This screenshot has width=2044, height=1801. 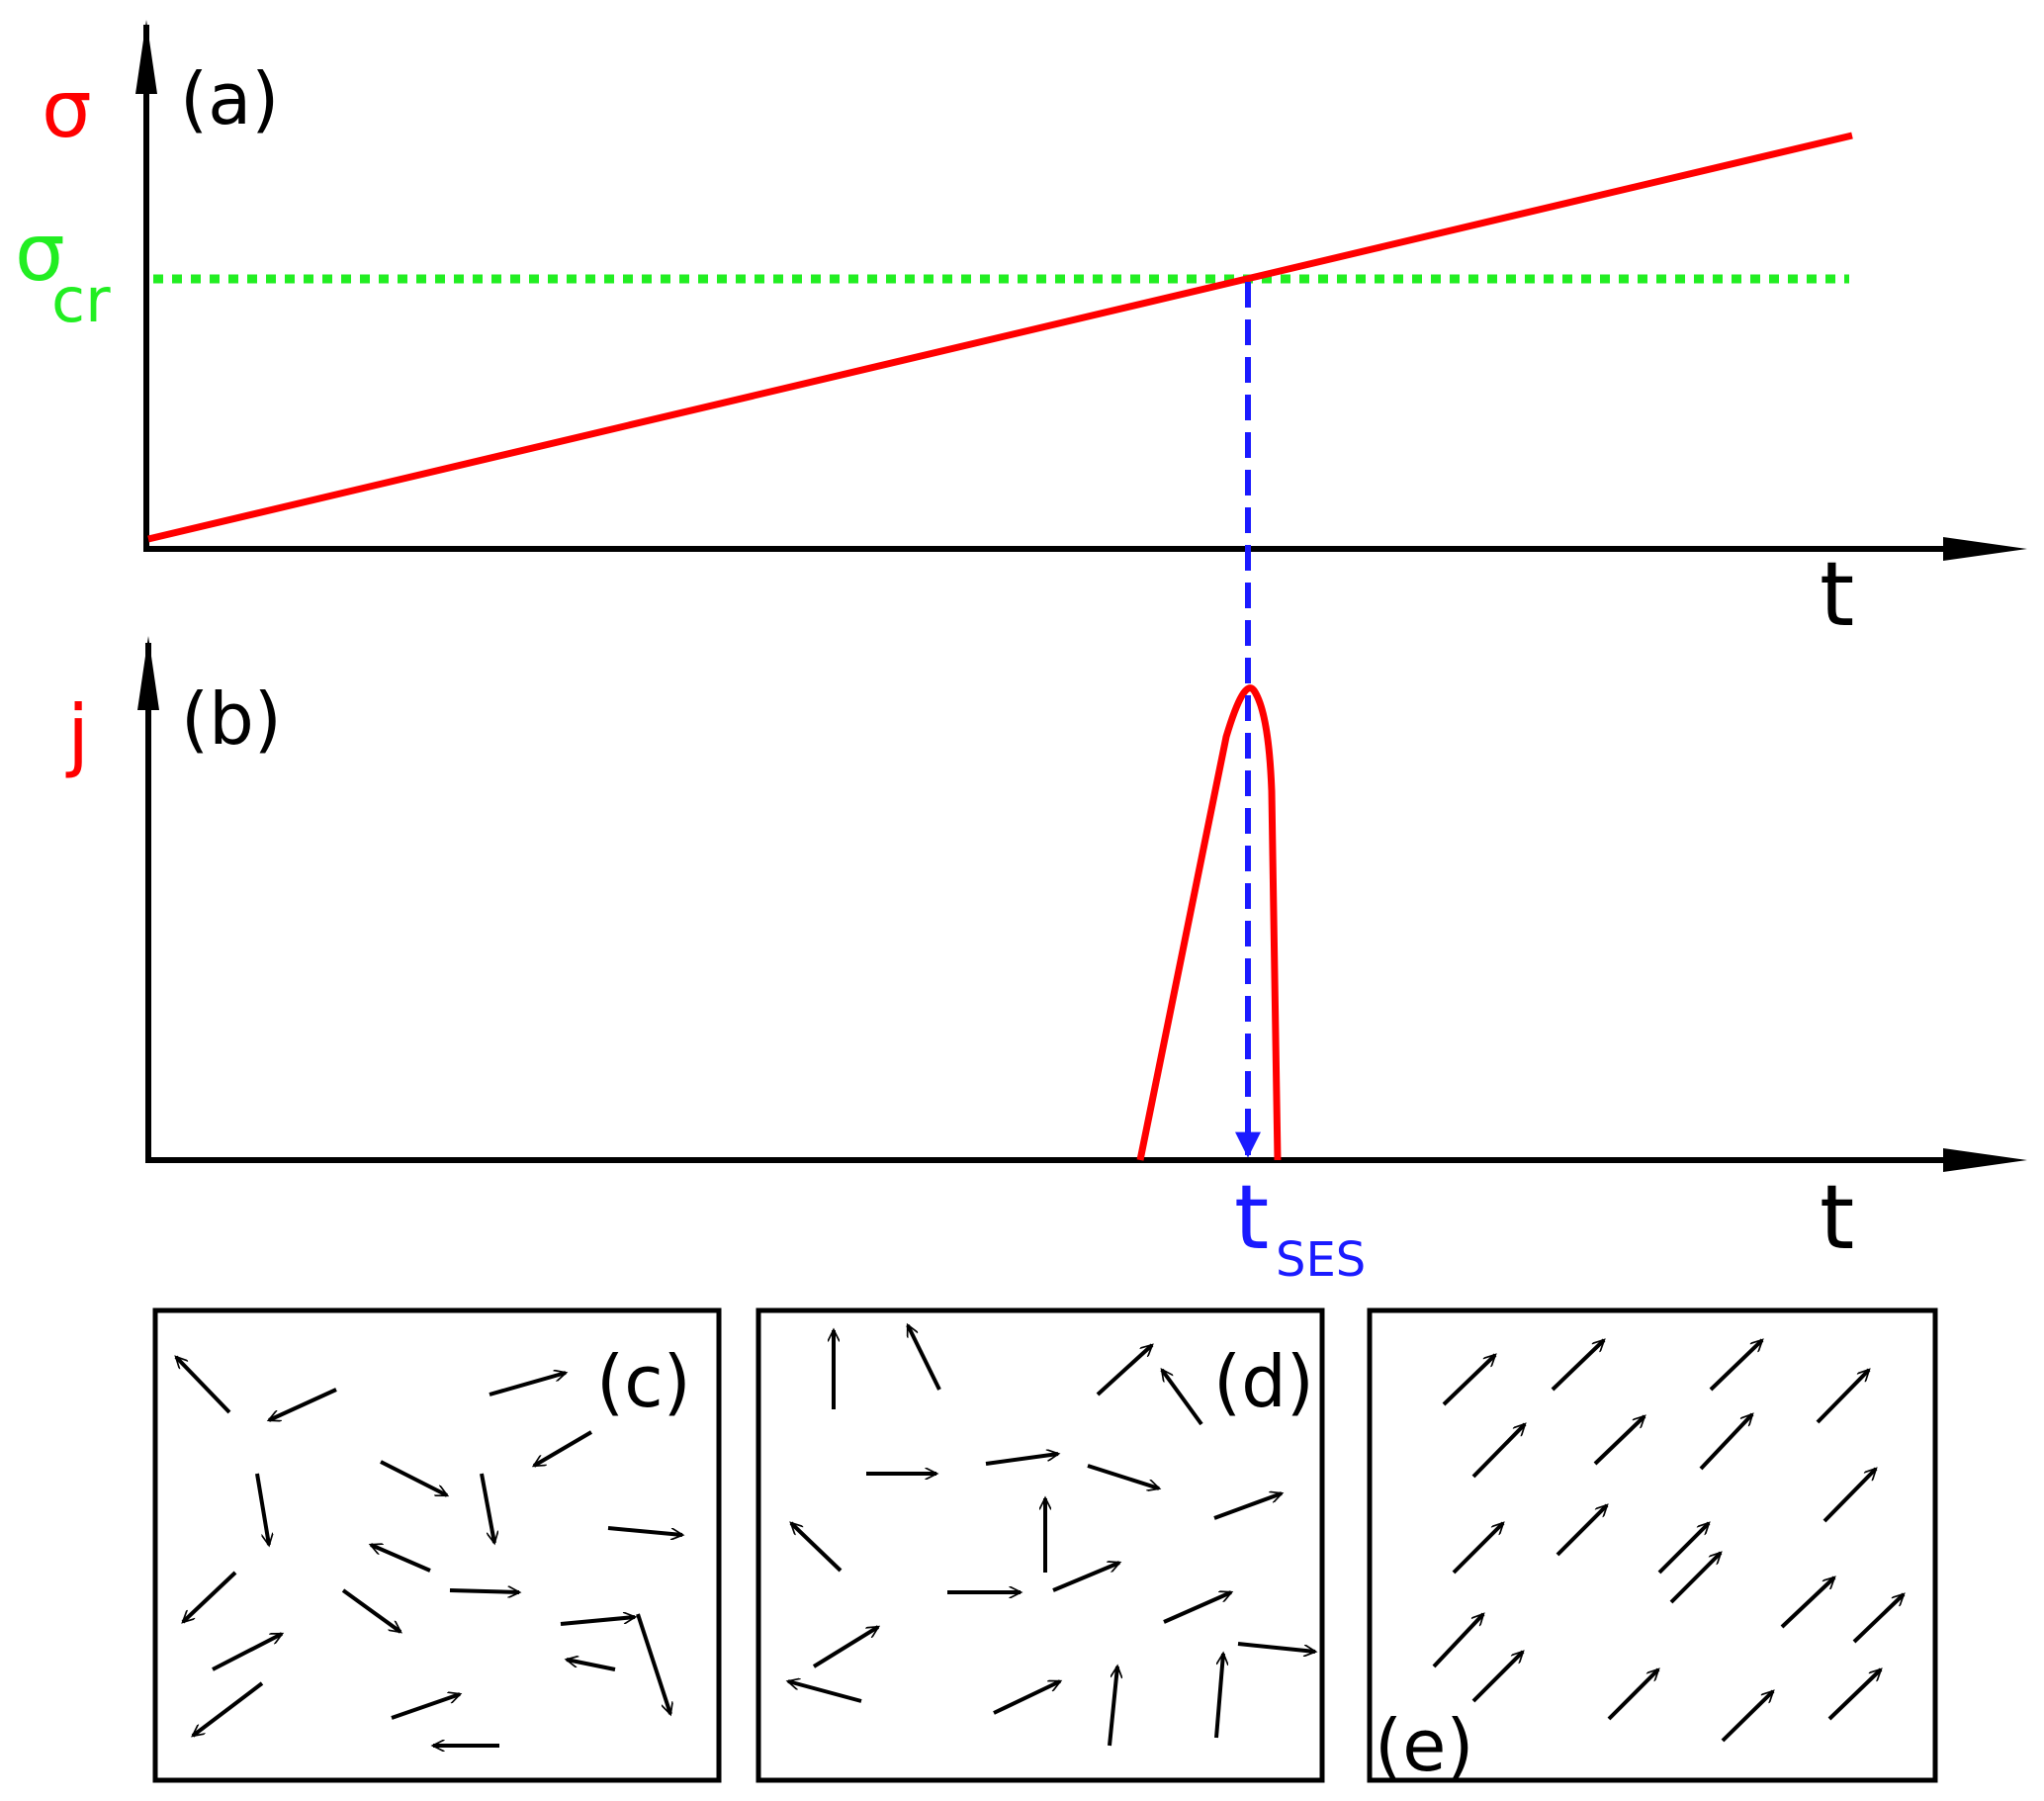 What do you see at coordinates (77, 734) in the screenshot?
I see `panel-b-y-label: j` at bounding box center [77, 734].